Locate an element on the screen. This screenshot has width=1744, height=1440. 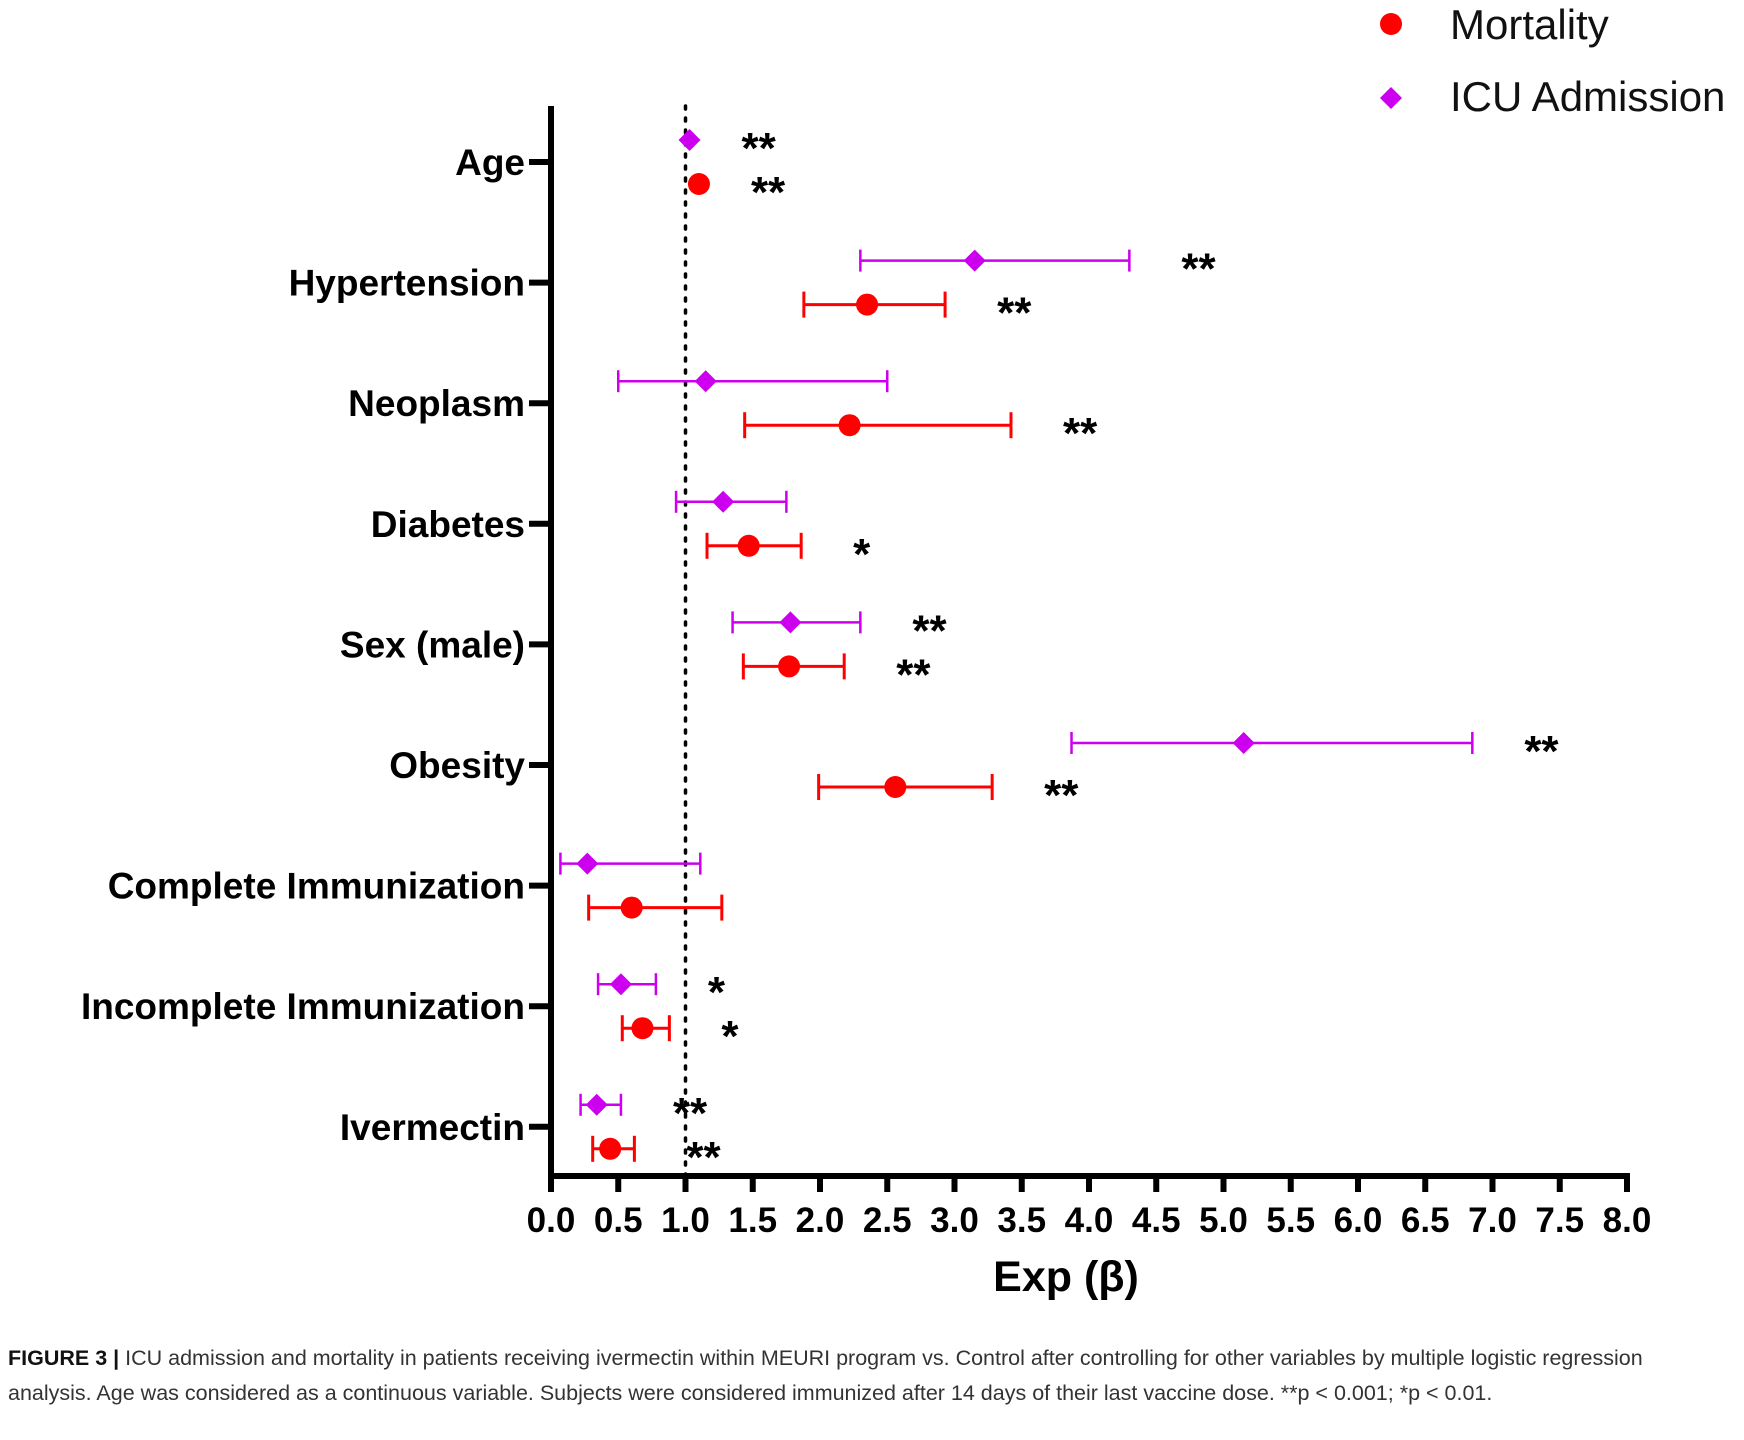
x-tick-label: 7.0 is located at coordinates (1492, 1220).